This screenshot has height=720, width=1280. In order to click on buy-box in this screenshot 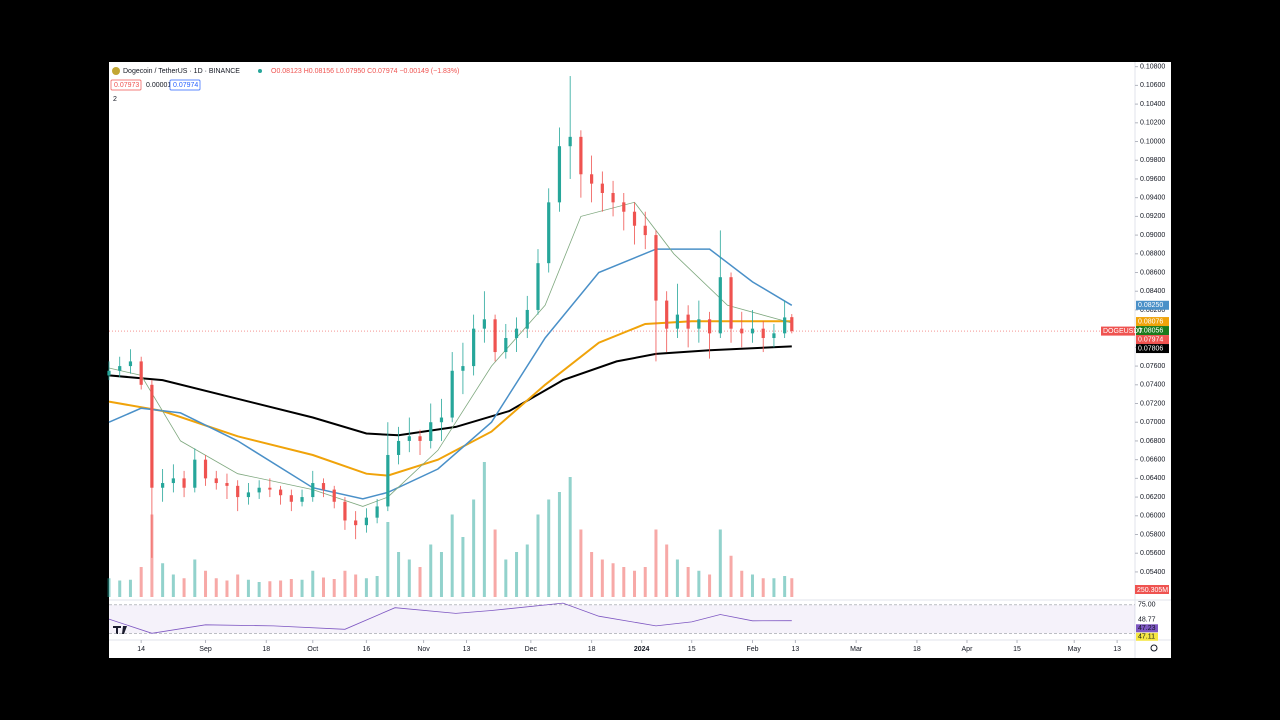, I will do `click(185, 85)`.